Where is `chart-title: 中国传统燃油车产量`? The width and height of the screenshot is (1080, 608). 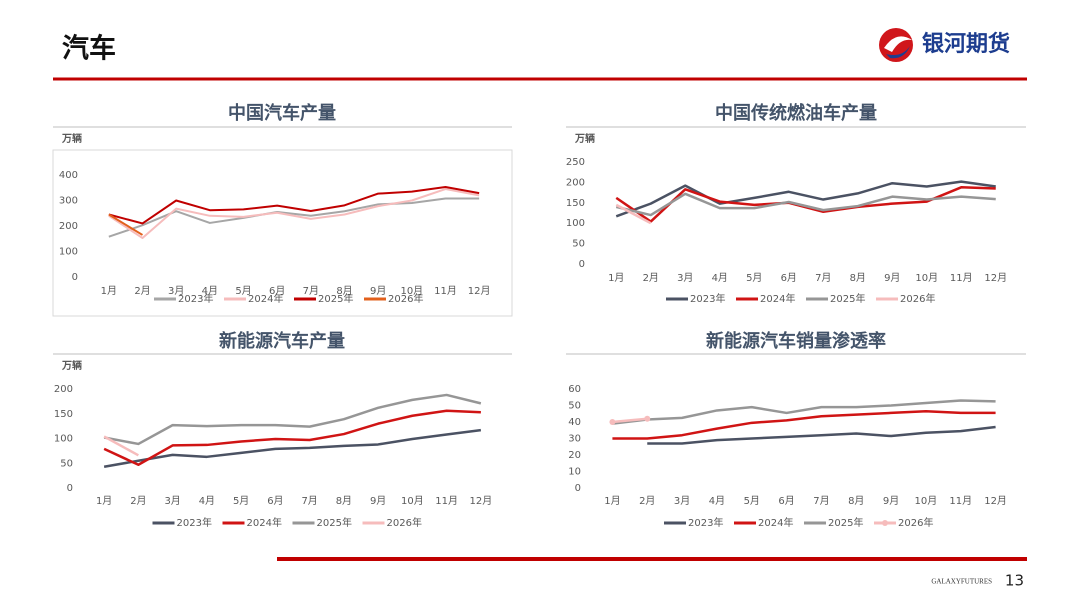 chart-title: 中国传统燃油车产量 is located at coordinates (796, 113).